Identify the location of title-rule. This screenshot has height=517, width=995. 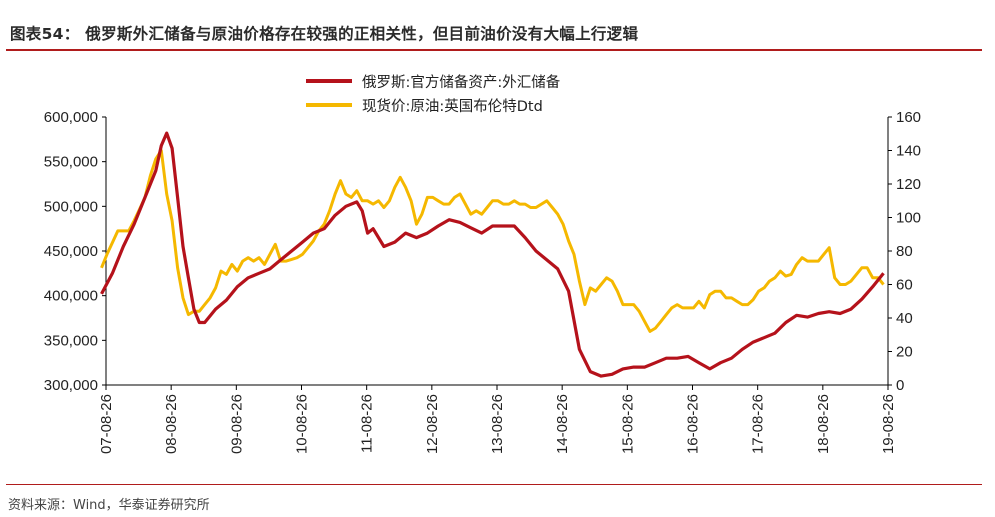
(494, 50).